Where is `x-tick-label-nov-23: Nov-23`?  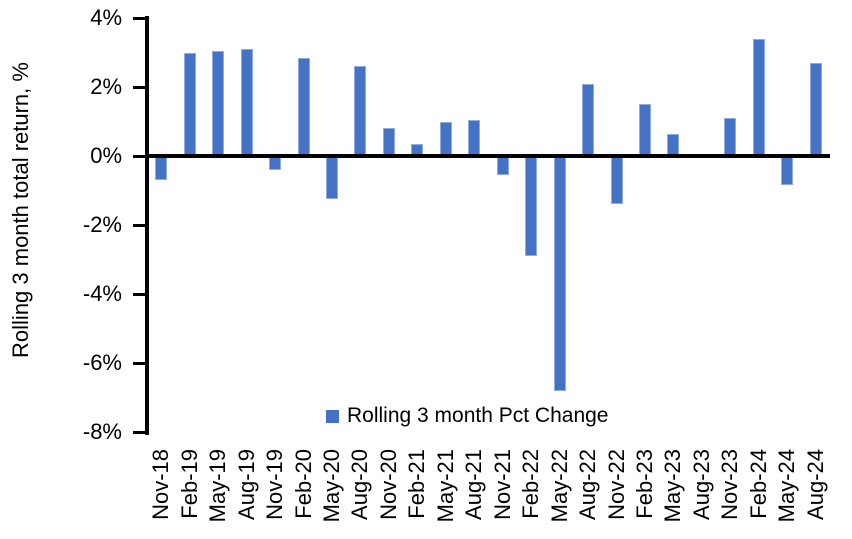
x-tick-label-nov-23: Nov-23 is located at coordinates (730, 484).